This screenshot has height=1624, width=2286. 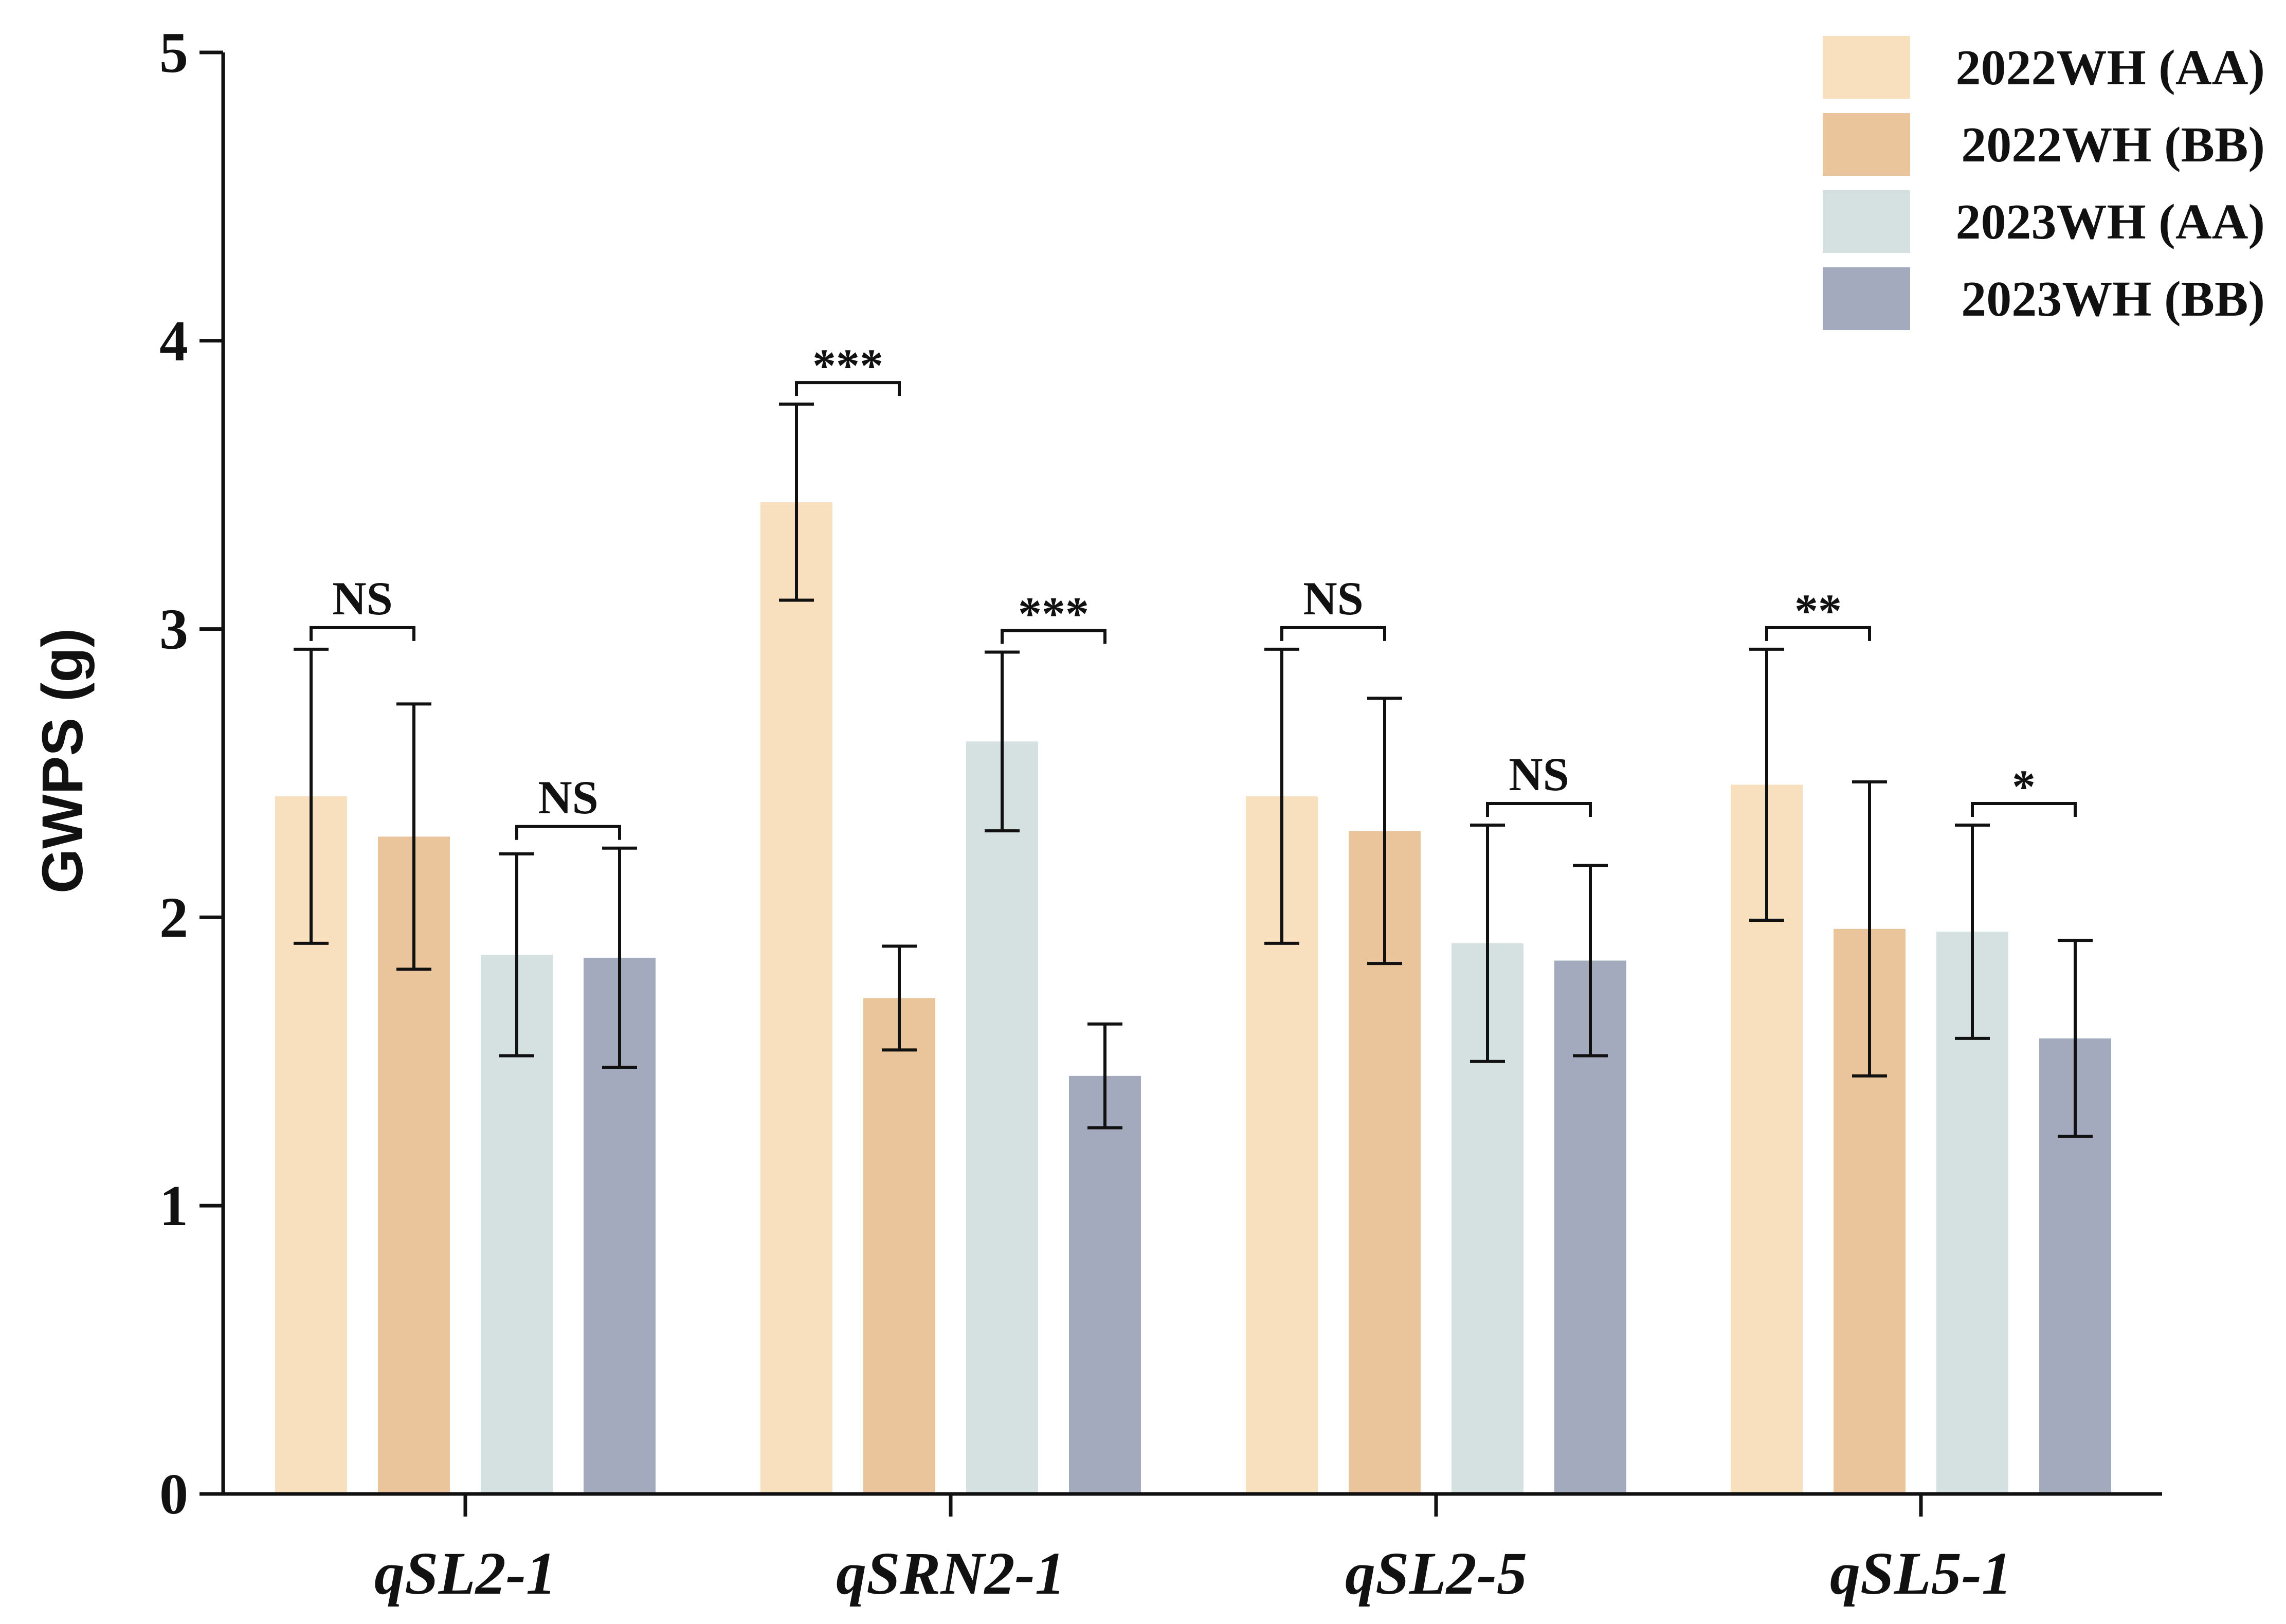 What do you see at coordinates (1002, 1117) in the screenshot?
I see `bar-qsrn2-1-2023wh-aa` at bounding box center [1002, 1117].